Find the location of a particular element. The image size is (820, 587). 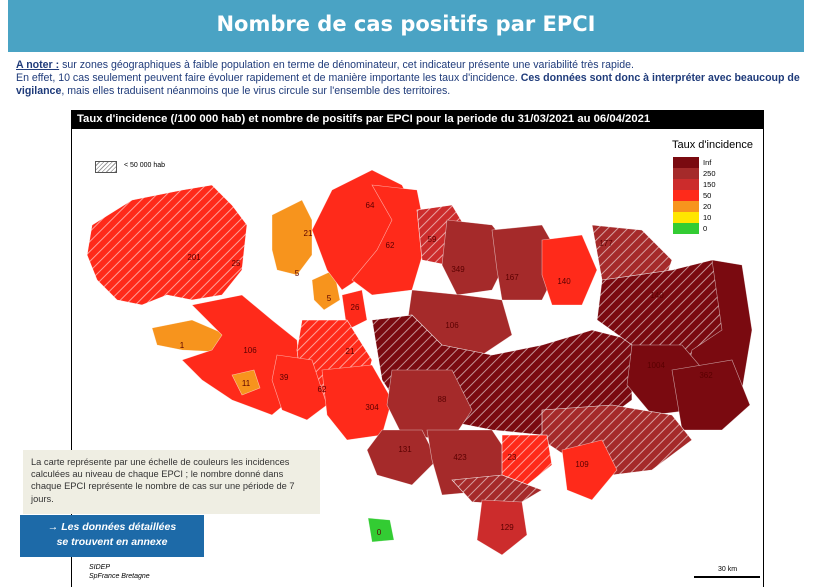

label-11: 11 is located at coordinates (246, 383).